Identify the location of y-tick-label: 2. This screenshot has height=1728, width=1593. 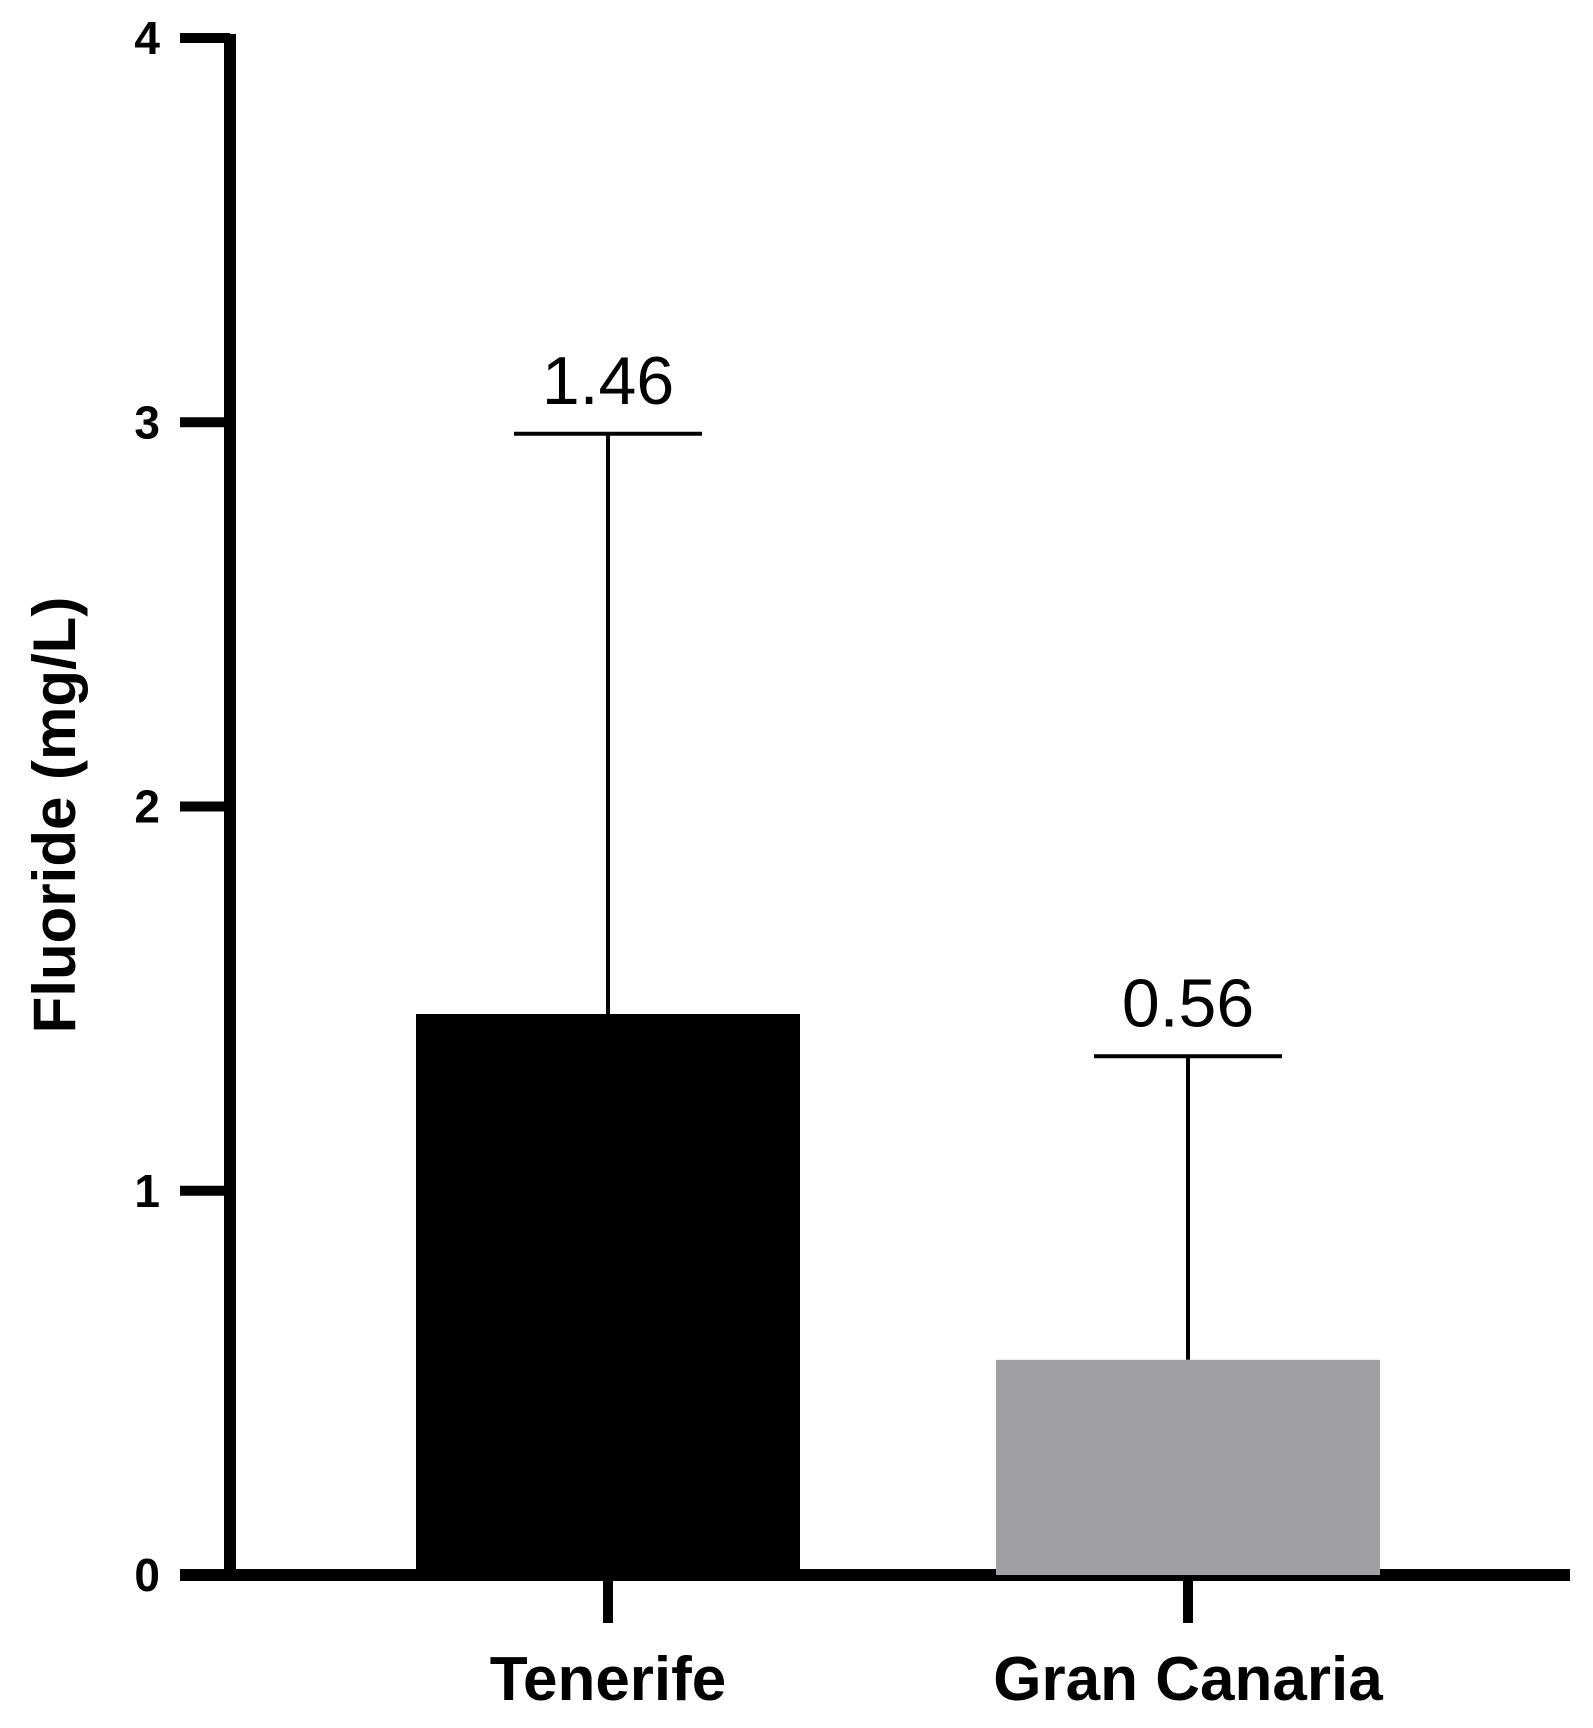
(147, 807).